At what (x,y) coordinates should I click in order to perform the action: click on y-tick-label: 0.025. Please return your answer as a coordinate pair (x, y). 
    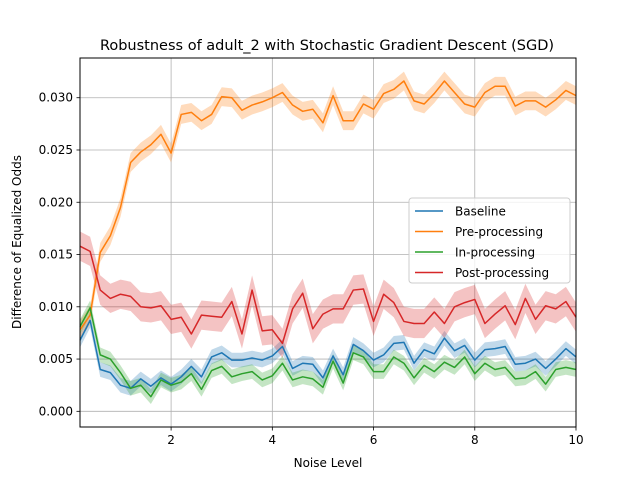
    Looking at the image, I should click on (56, 150).